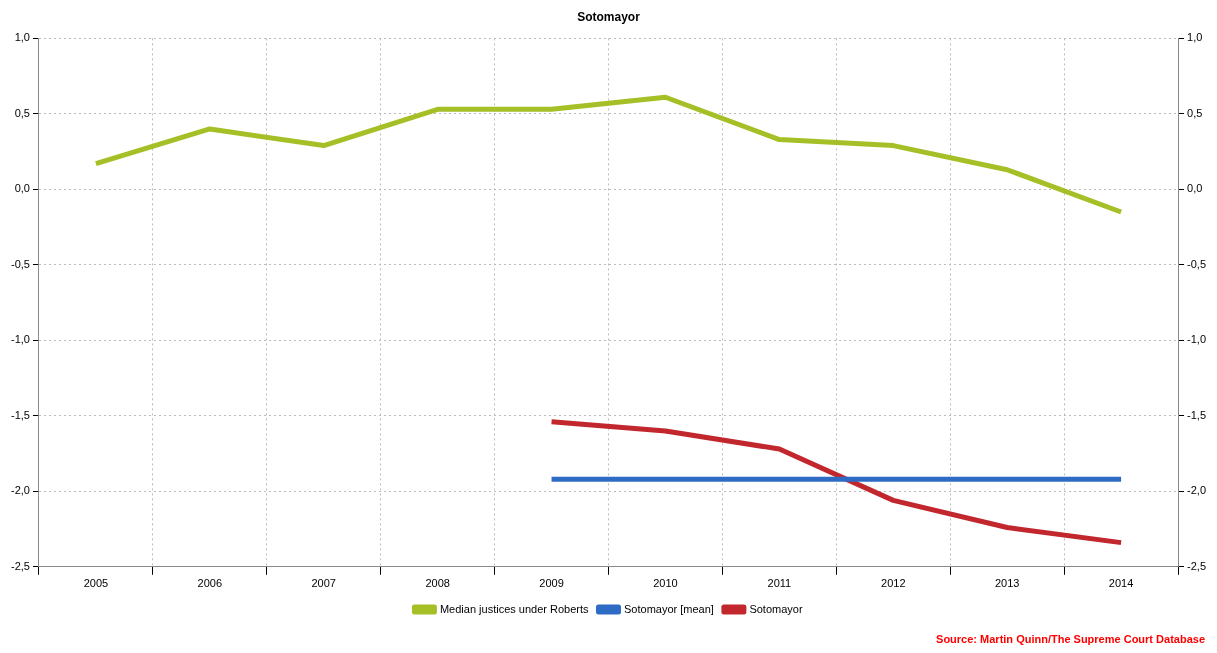  What do you see at coordinates (669, 608) in the screenshot?
I see `legend-label: Sotomayor [mean]` at bounding box center [669, 608].